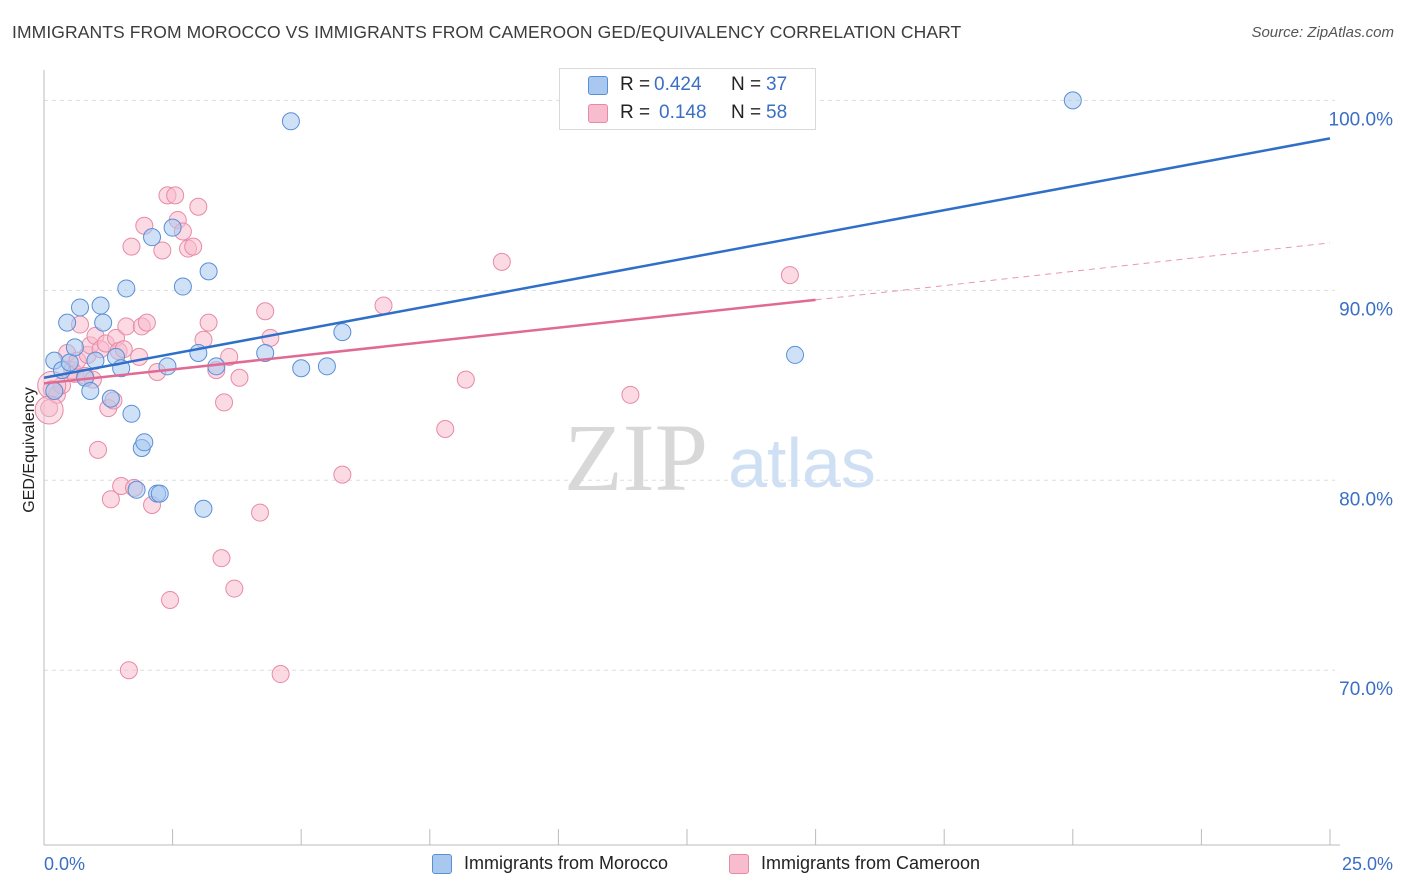  I want to click on y-tick-label: 80.0%, so click(1366, 499).